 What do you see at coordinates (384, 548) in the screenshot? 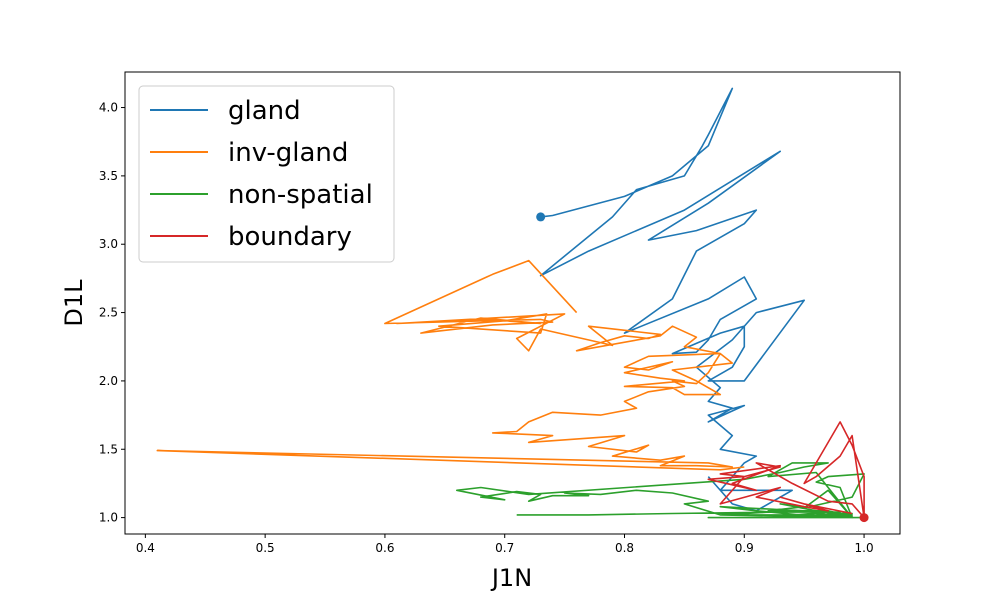
I see `x-tick-label: 0.6` at bounding box center [384, 548].